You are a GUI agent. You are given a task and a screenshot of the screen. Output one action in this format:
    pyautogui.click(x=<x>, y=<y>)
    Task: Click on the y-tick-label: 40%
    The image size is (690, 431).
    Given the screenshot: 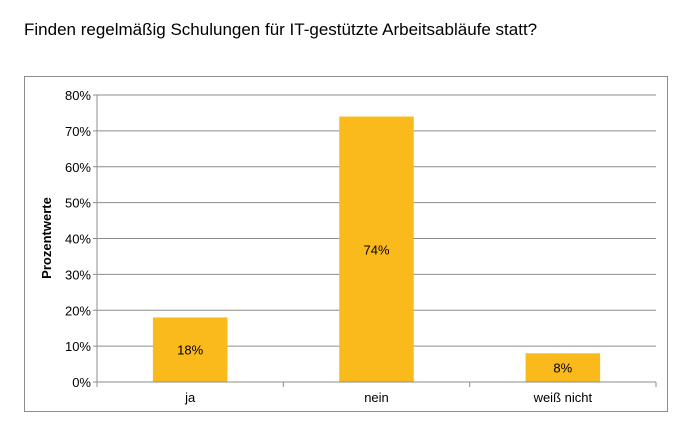 What is the action you would take?
    pyautogui.click(x=78, y=239)
    